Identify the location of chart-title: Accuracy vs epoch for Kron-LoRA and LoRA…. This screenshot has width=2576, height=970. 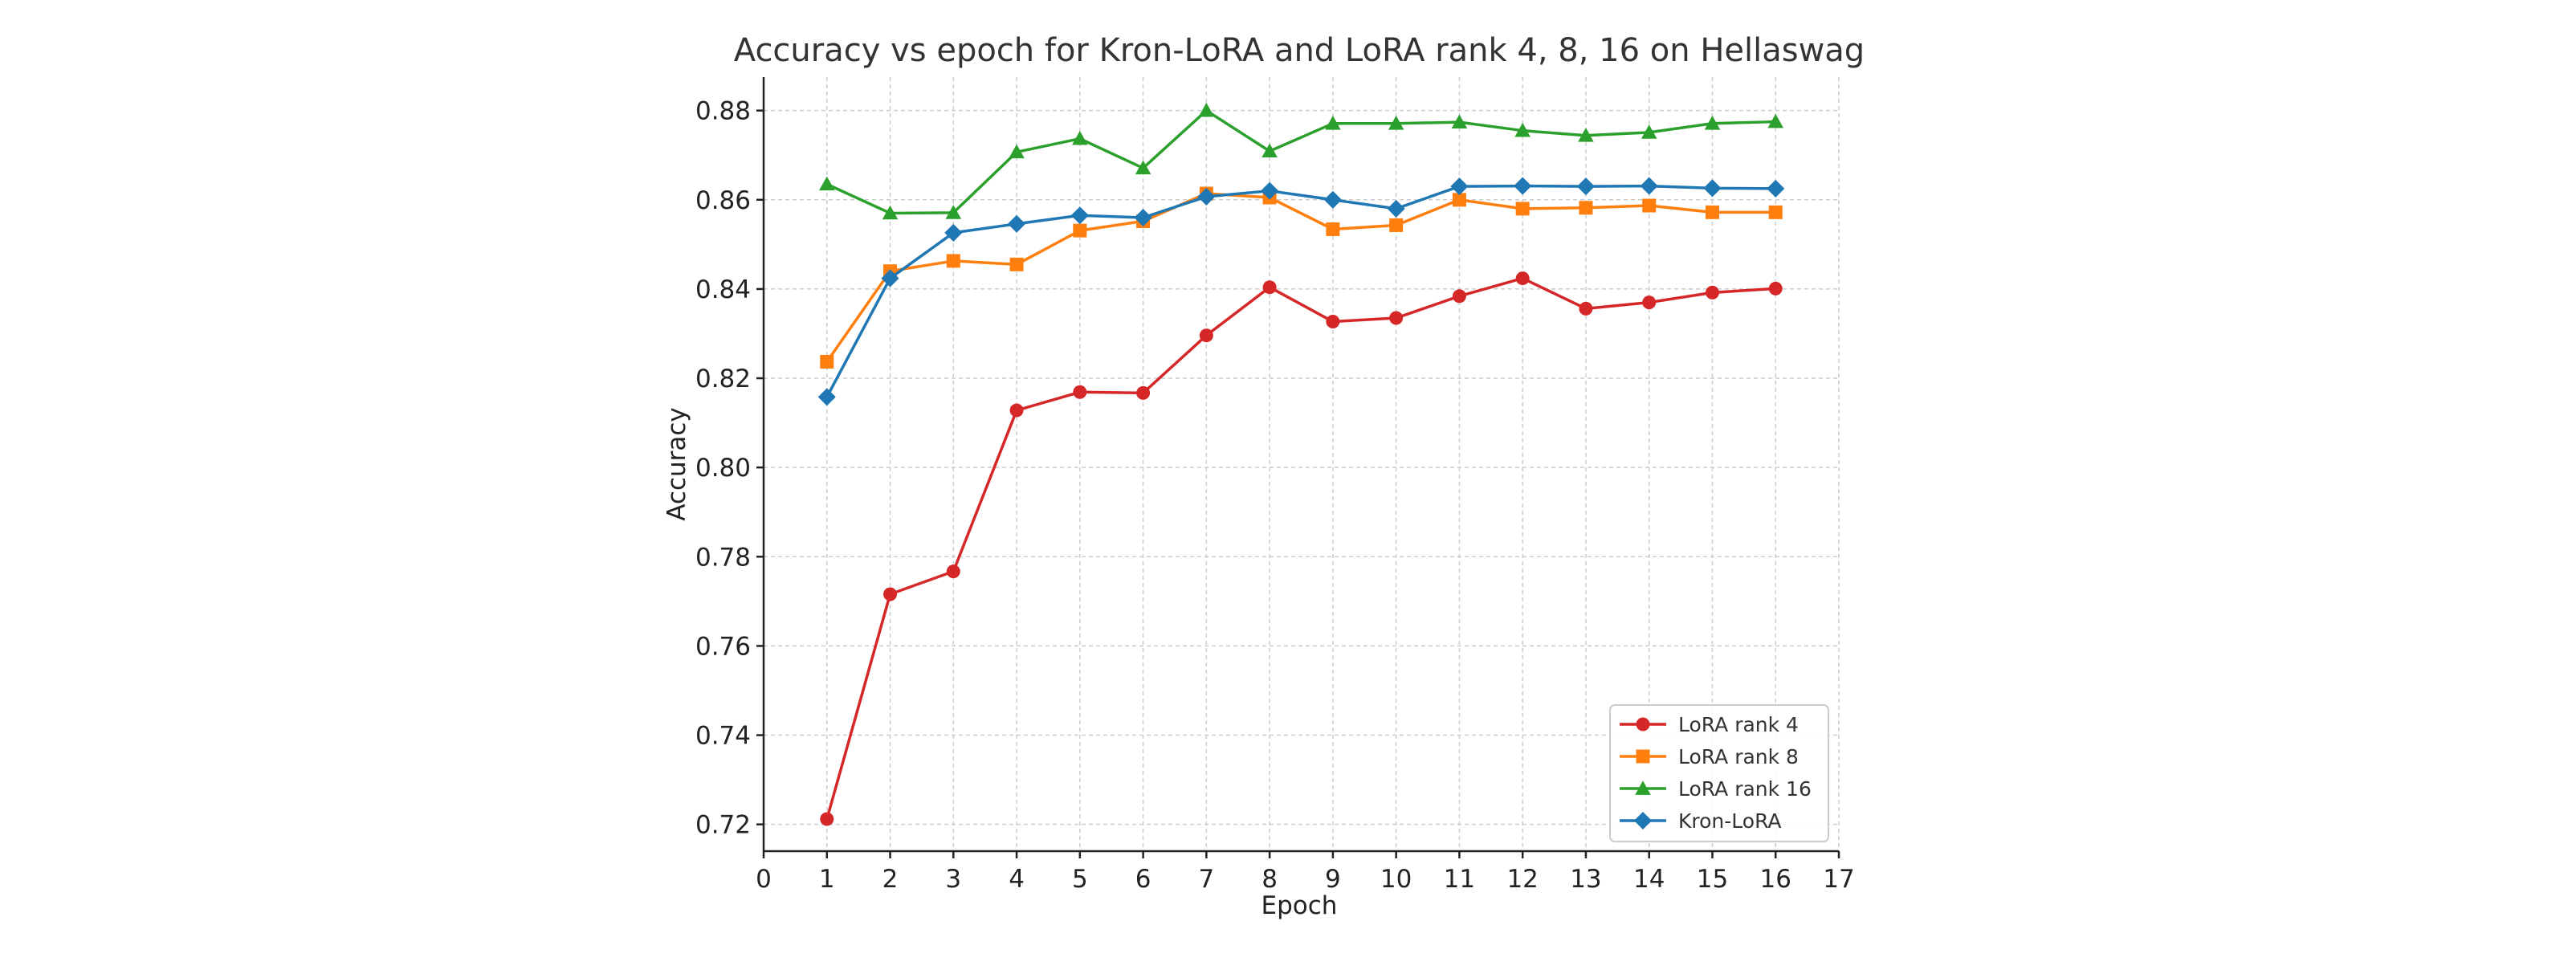
(1299, 51).